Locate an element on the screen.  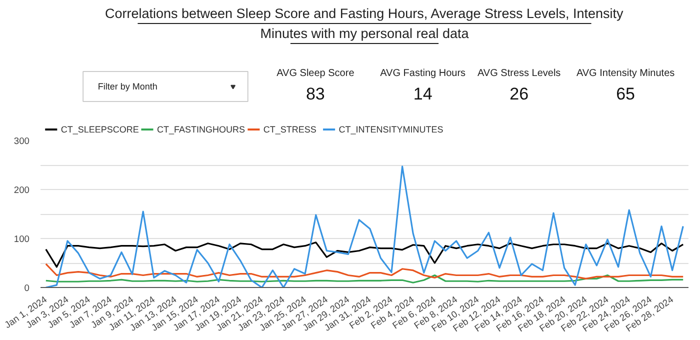
text: Filter by Month is located at coordinates (128, 87).